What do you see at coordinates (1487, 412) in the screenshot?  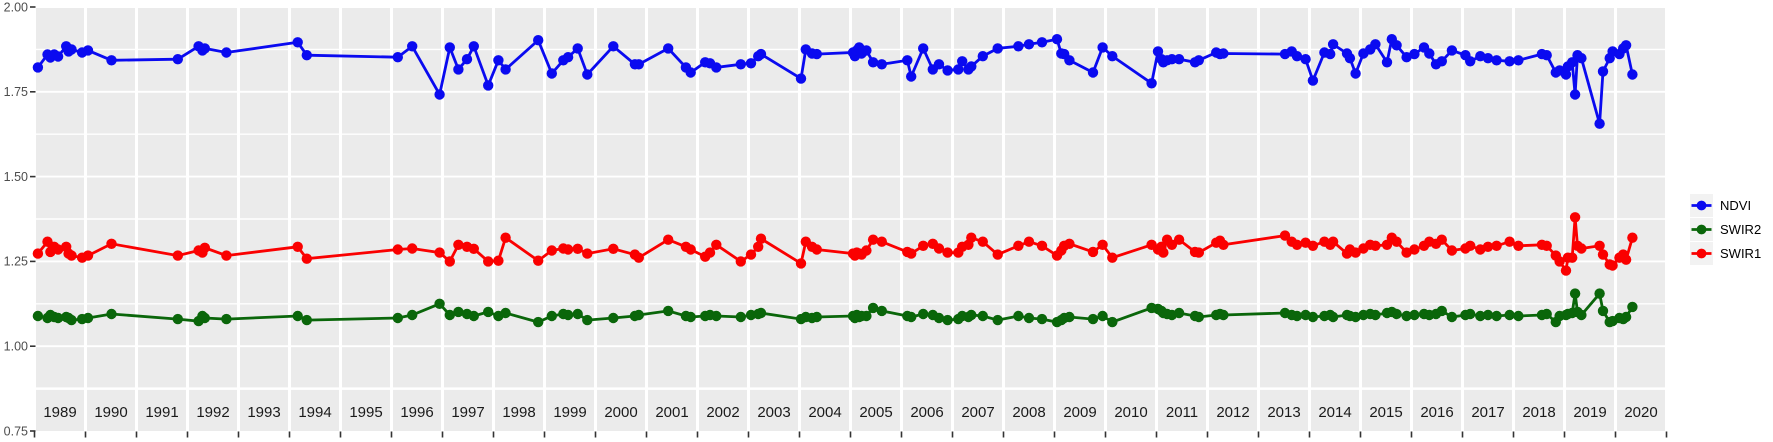 I see `strip-label-2017: 2017` at bounding box center [1487, 412].